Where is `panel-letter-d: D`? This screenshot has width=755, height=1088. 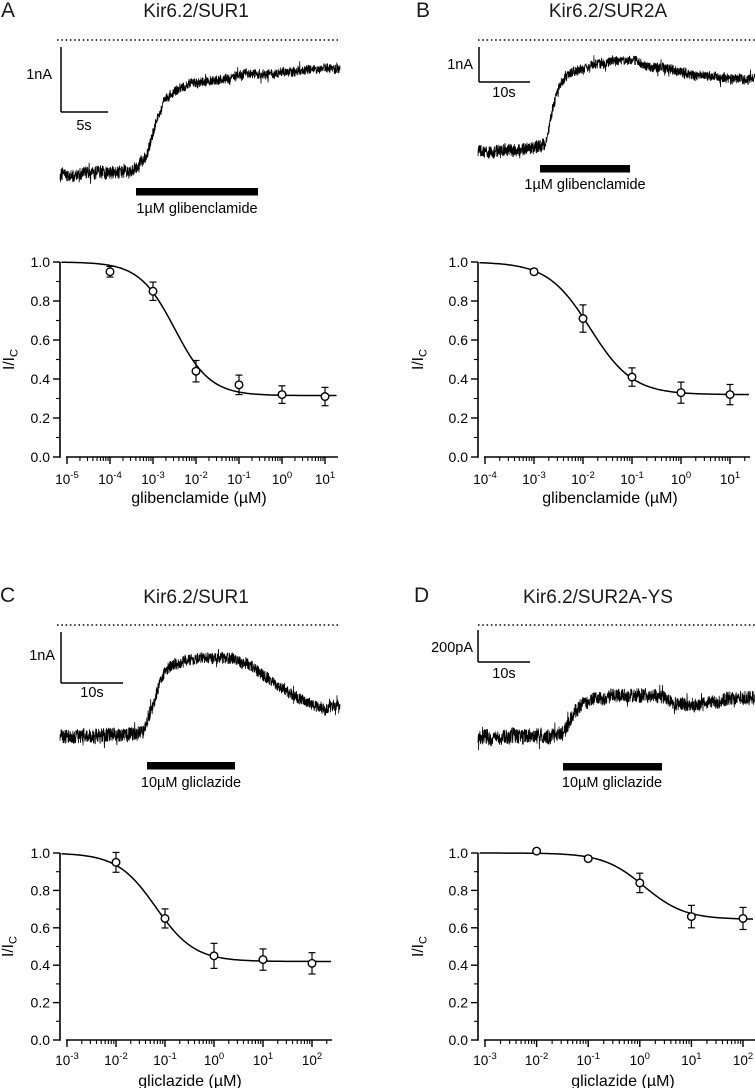 panel-letter-d: D is located at coordinates (422, 595).